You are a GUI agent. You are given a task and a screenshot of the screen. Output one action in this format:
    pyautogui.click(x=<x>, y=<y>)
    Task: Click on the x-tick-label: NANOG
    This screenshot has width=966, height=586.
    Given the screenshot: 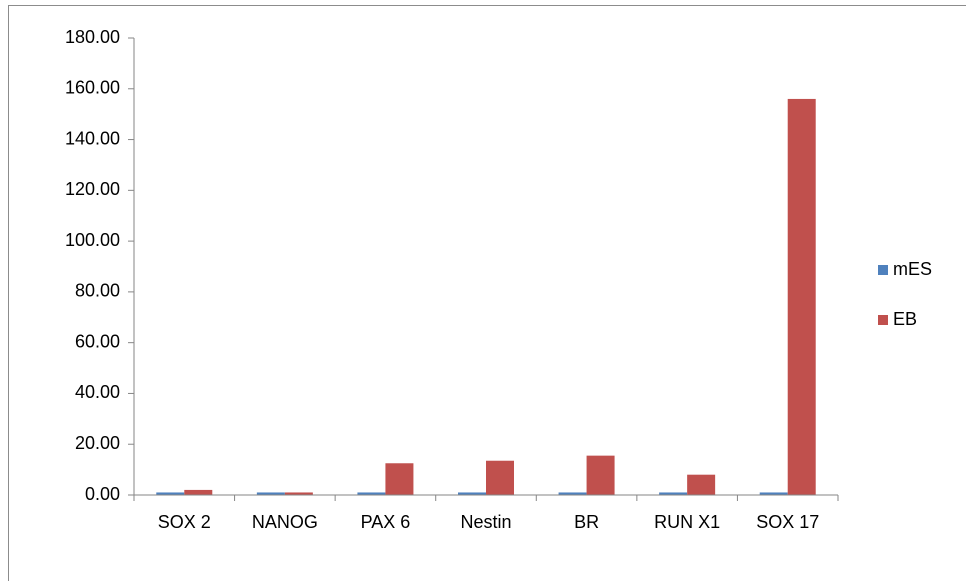 What is the action you would take?
    pyautogui.click(x=285, y=522)
    